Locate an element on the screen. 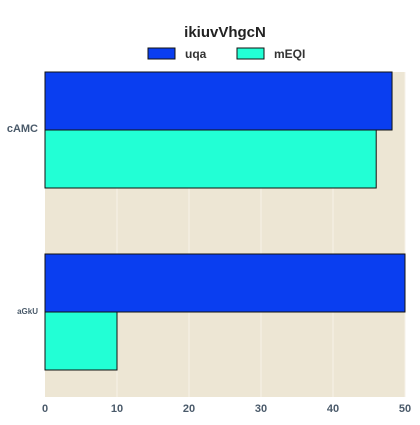 The width and height of the screenshot is (420, 425). y-axis-labels: cAMC aGkU is located at coordinates (22, 219).